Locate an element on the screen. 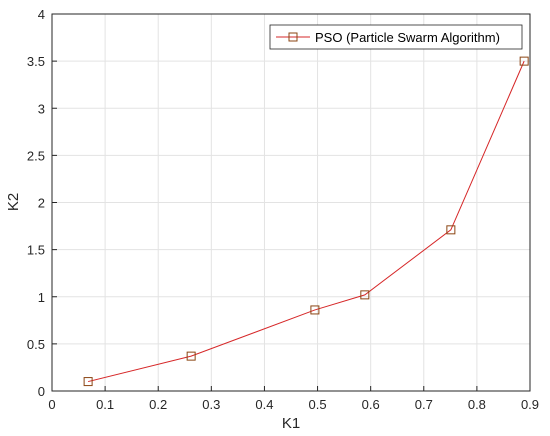  x-tick-label: 0 is located at coordinates (51, 404).